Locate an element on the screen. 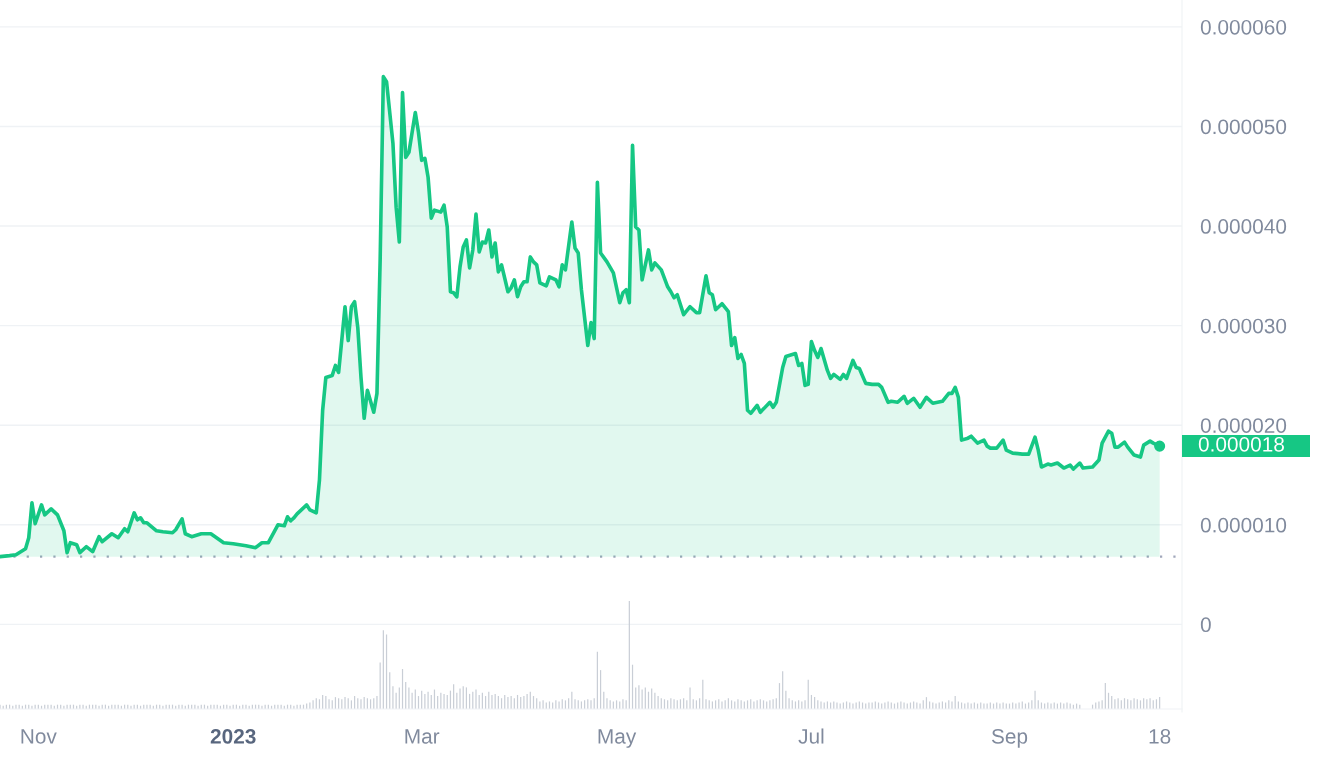  y-tick-label: 0.000060 is located at coordinates (1243, 27).